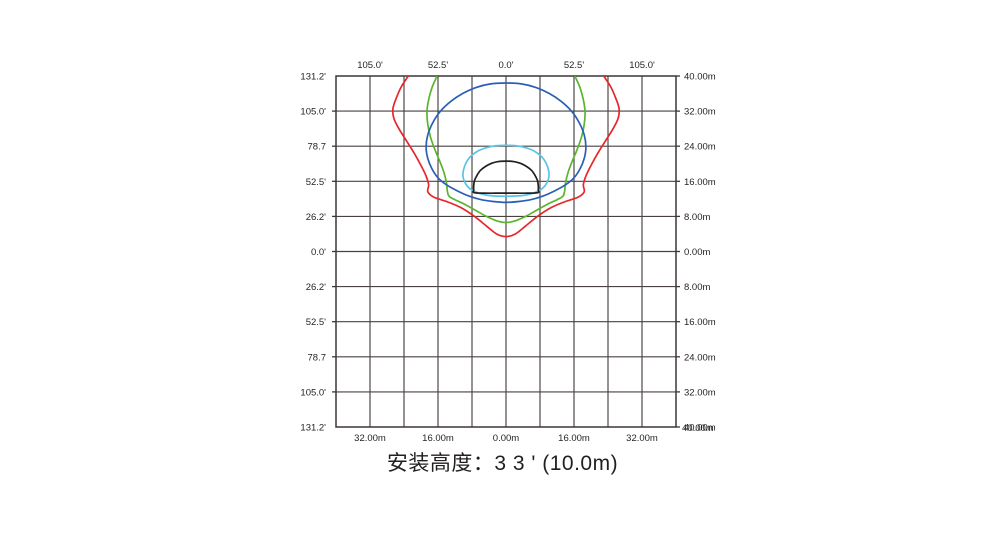 Image resolution: width=1005 pixels, height=550 pixels. I want to click on tick-label-left-6: 26.2', so click(316, 287).